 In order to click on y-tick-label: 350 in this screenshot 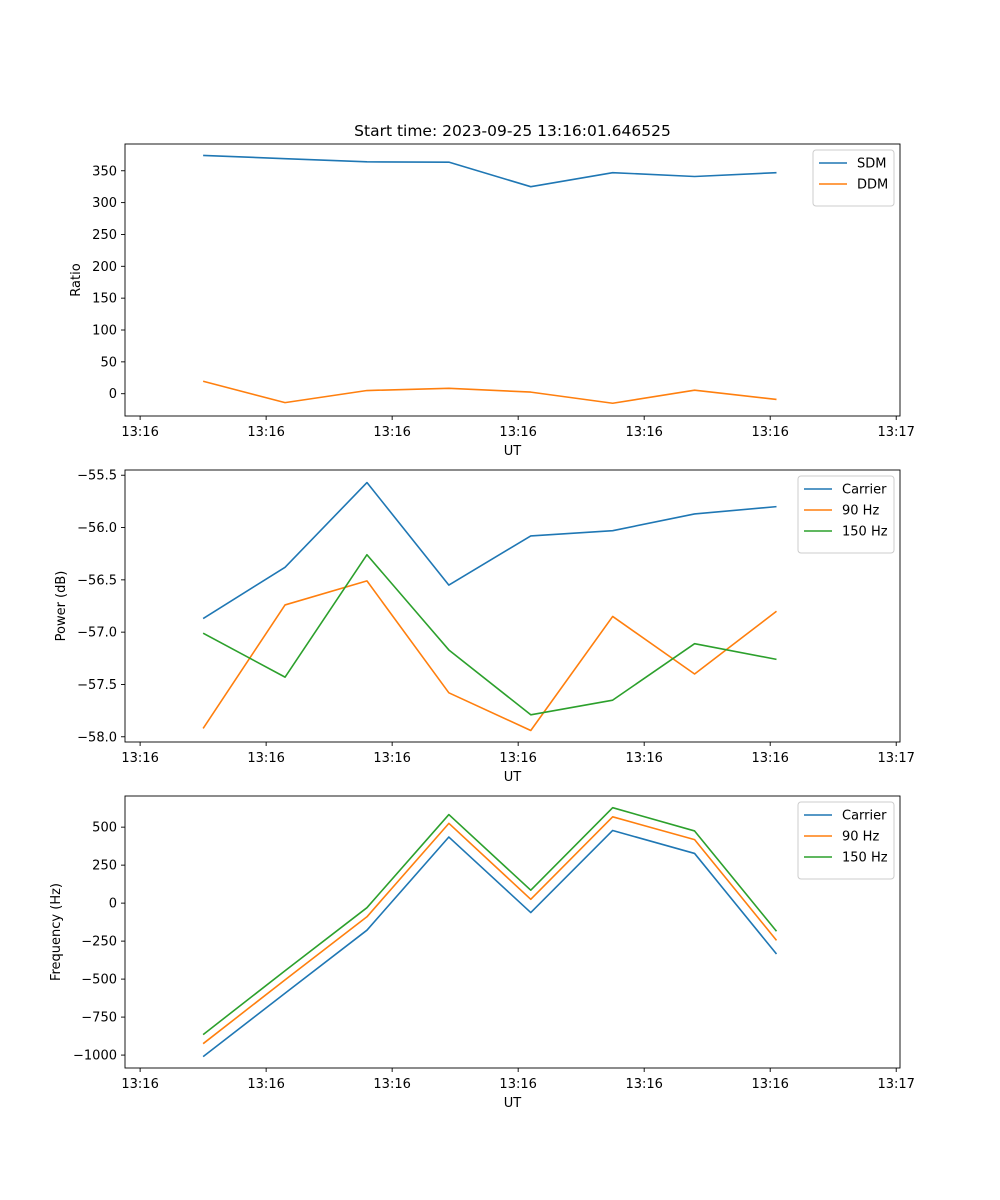, I will do `click(104, 171)`.